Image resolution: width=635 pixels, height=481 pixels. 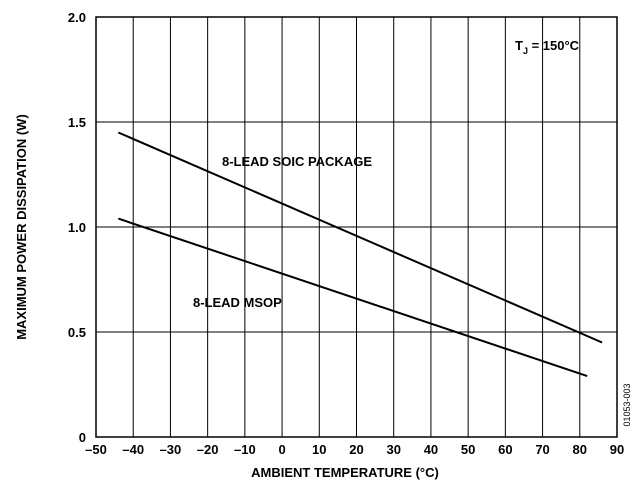 What do you see at coordinates (77, 332) in the screenshot?
I see `y-tick-label: 0.5` at bounding box center [77, 332].